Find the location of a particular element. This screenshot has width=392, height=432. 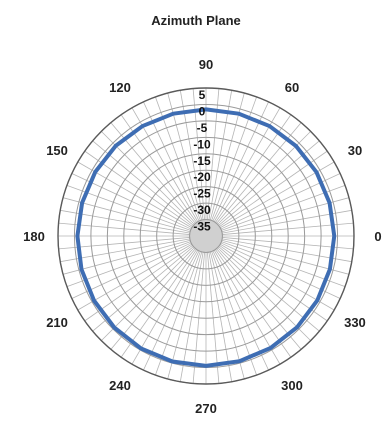

angle-tick-label: 240 is located at coordinates (120, 385).